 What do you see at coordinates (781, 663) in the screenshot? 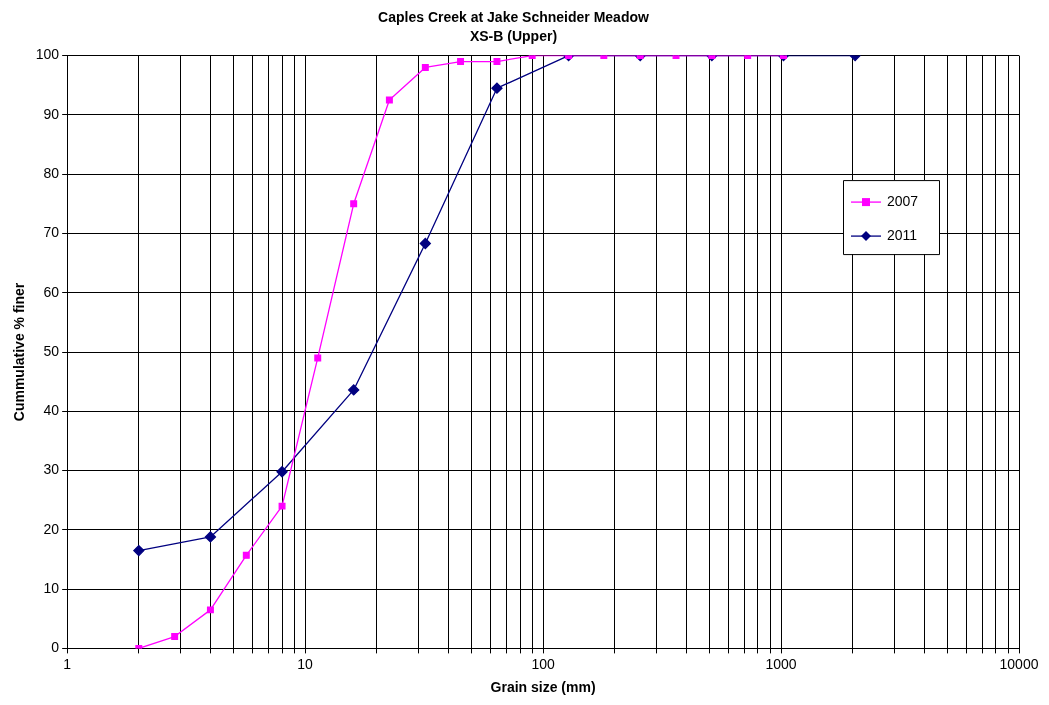
I see `x-tick-label: 1000` at bounding box center [781, 663].